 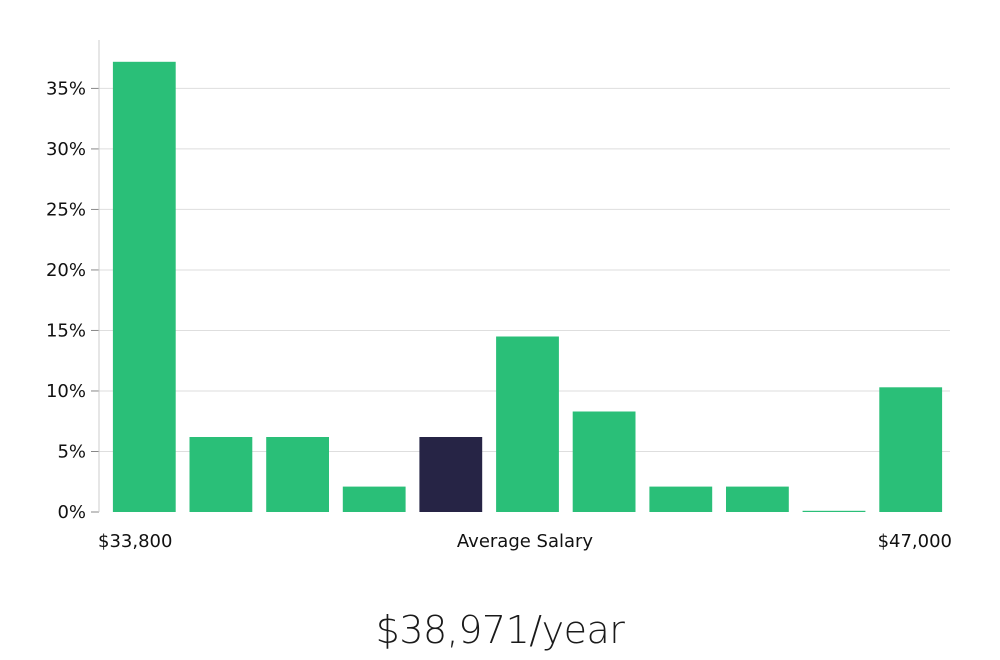 I want to click on y-tick-label-0: 0%, so click(x=71, y=512).